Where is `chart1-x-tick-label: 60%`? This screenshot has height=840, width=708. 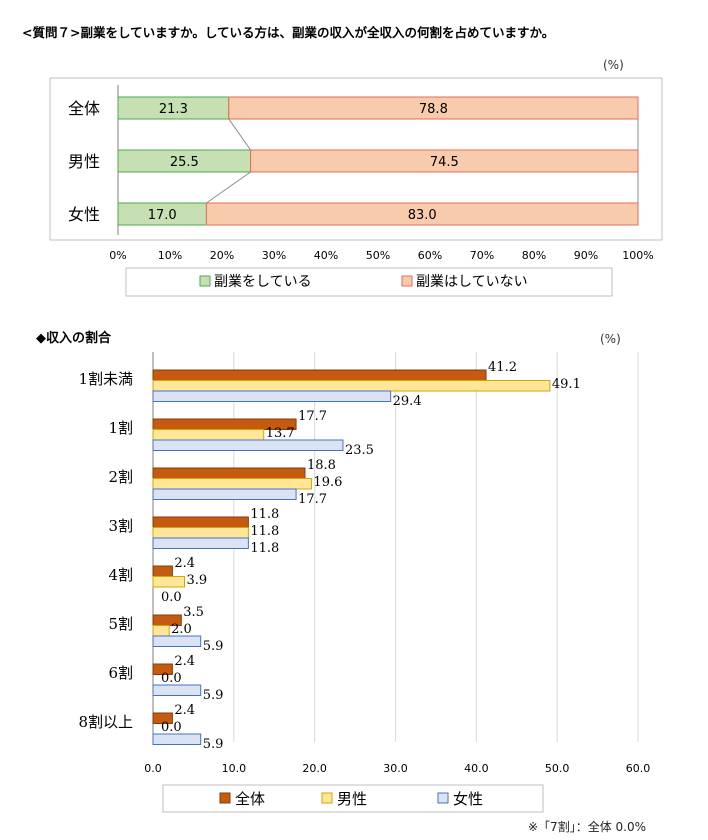
chart1-x-tick-label: 60% is located at coordinates (430, 255).